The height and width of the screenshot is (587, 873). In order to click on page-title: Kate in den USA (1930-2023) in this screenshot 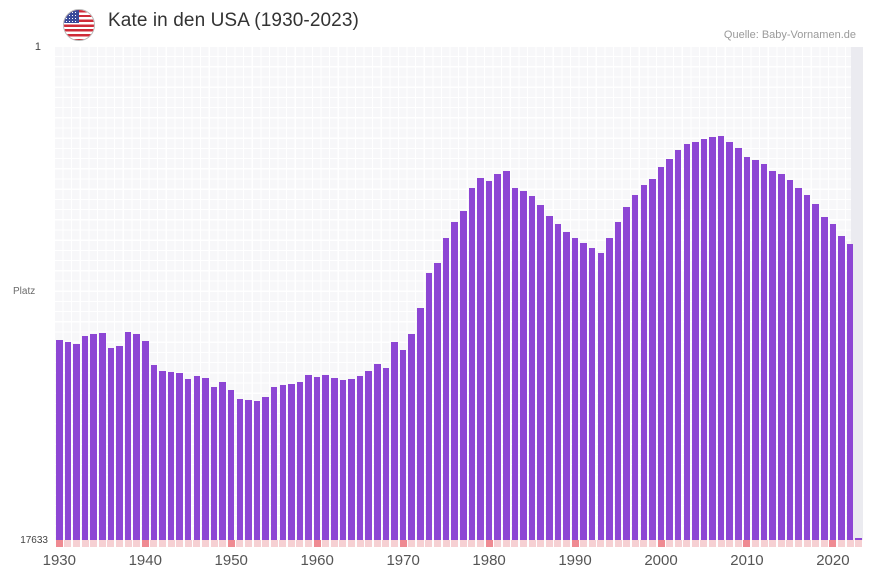, I will do `click(233, 20)`.